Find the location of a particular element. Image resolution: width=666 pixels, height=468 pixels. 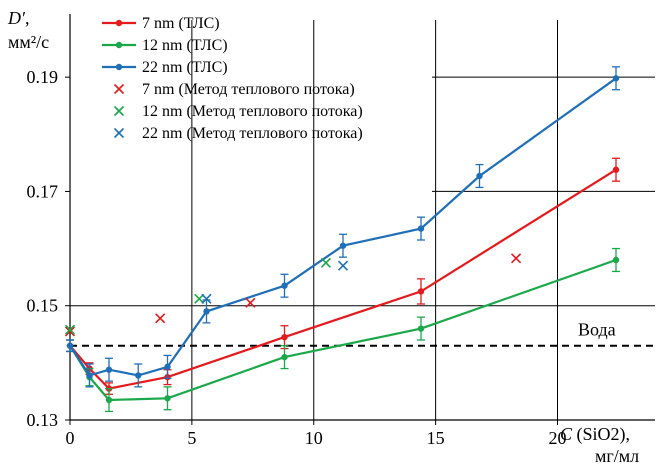

legend-item: 7 nm (Метод теплового потока) is located at coordinates (234, 89).